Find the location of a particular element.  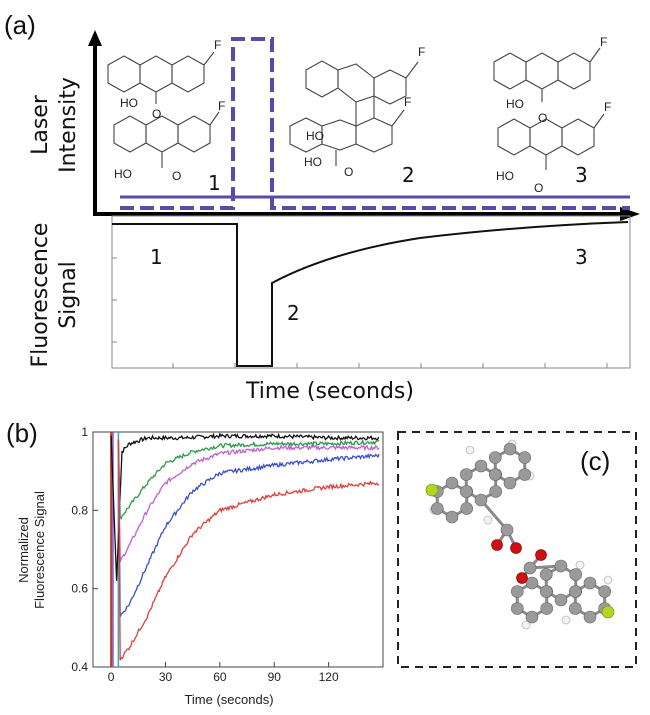

upper-ring1-c1 is located at coordinates (452, 517).